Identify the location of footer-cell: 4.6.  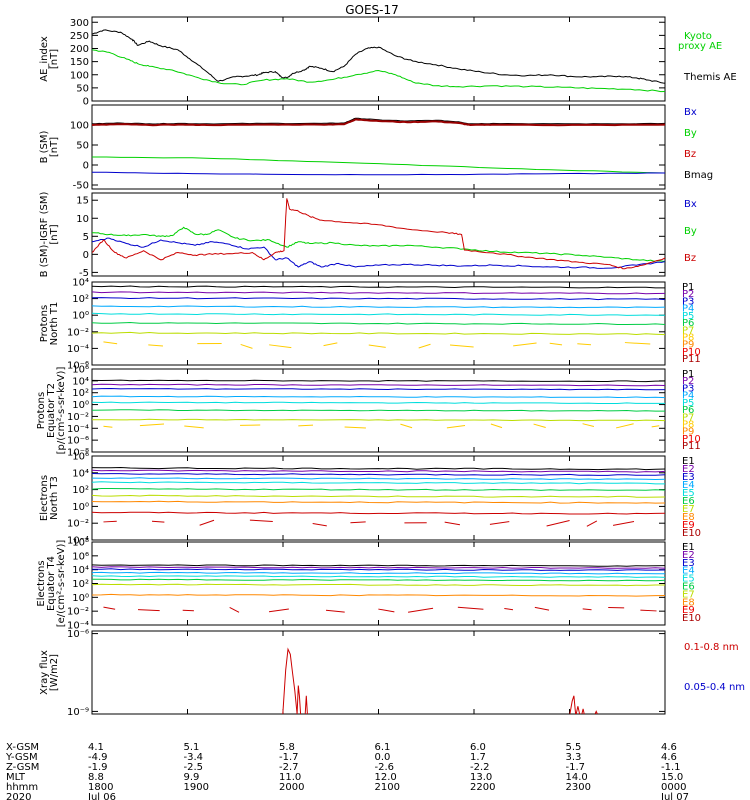
(669, 747).